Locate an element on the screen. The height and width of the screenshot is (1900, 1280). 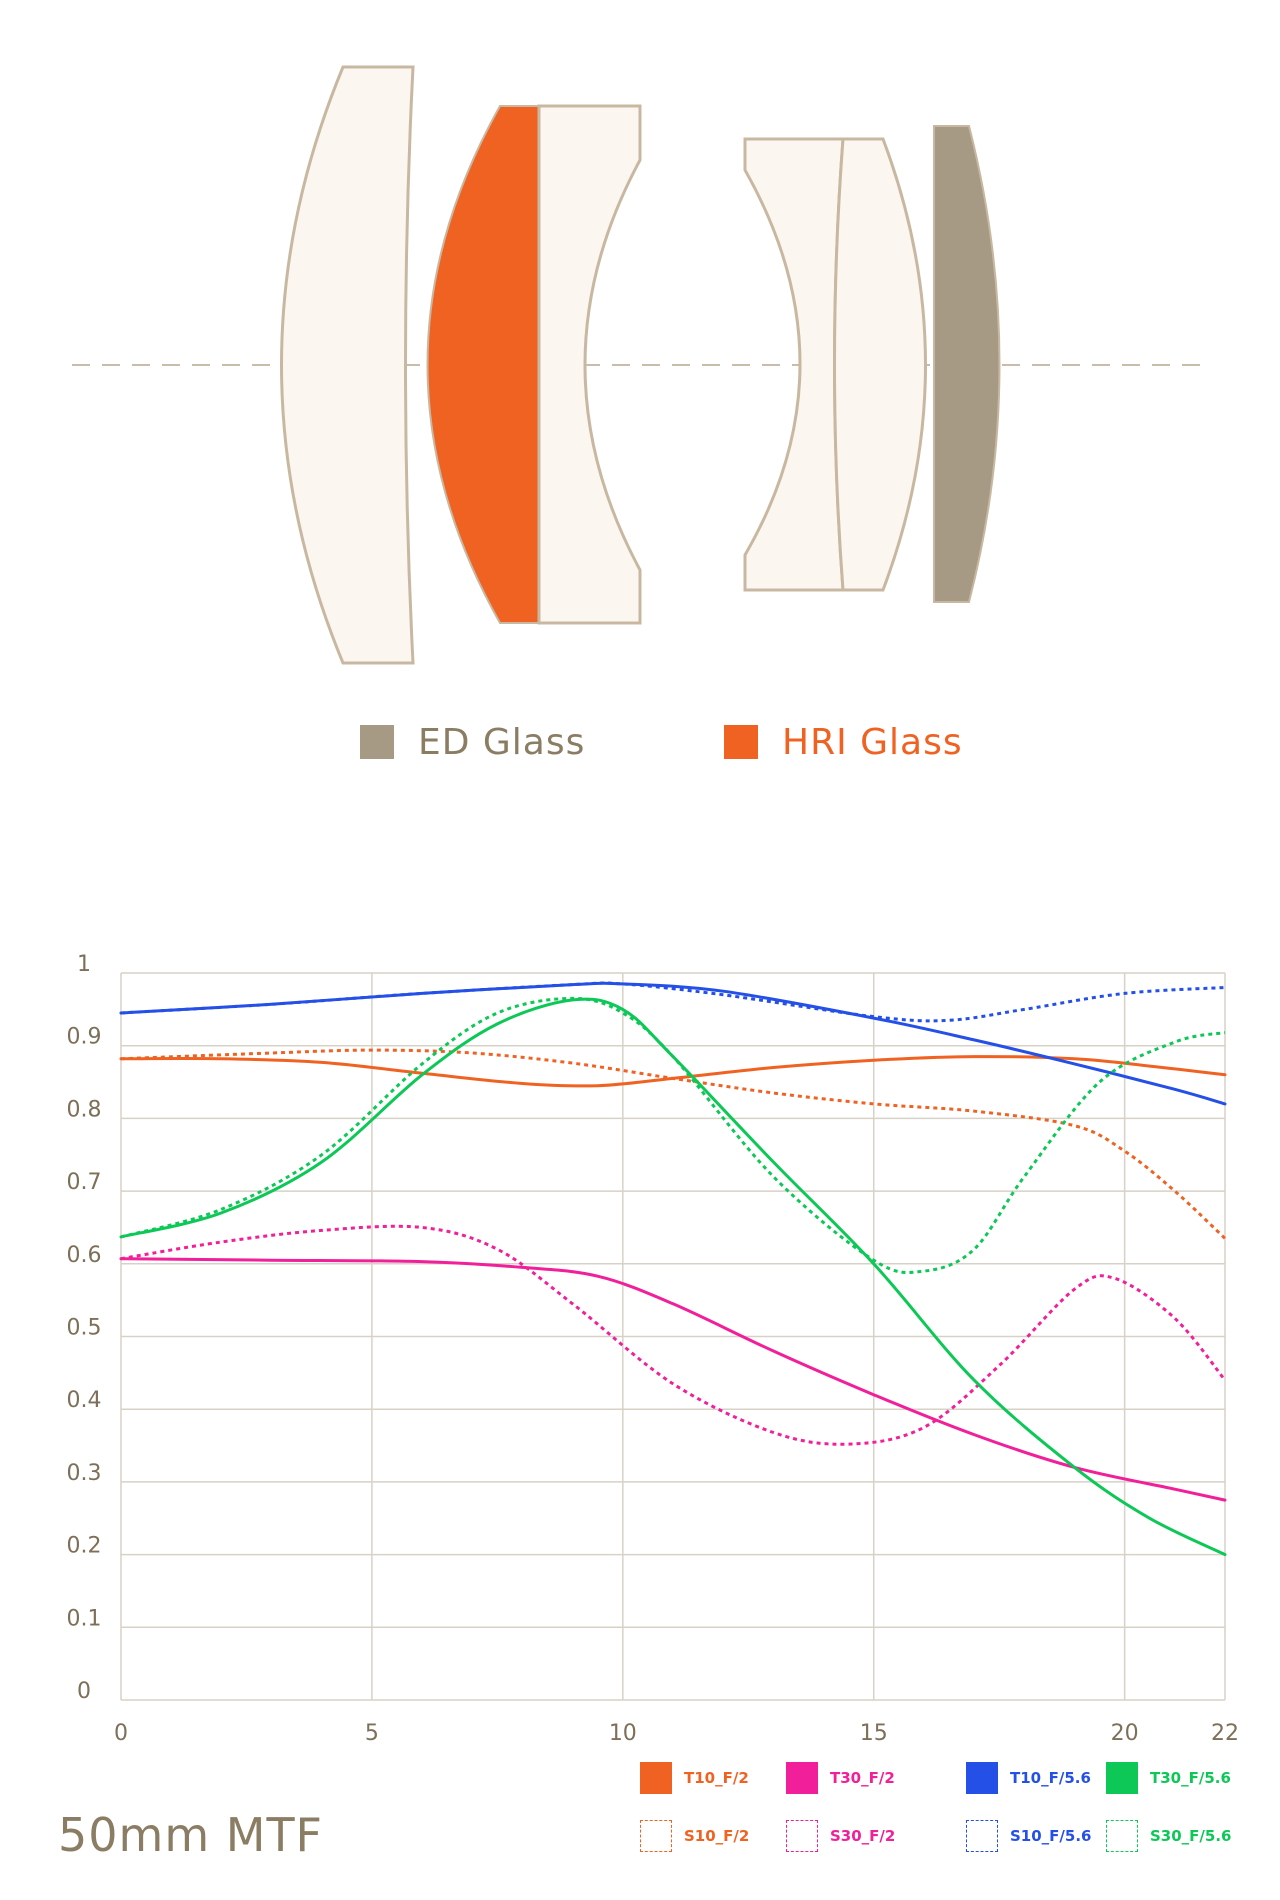
y-tick-label: 1 is located at coordinates (84, 964).